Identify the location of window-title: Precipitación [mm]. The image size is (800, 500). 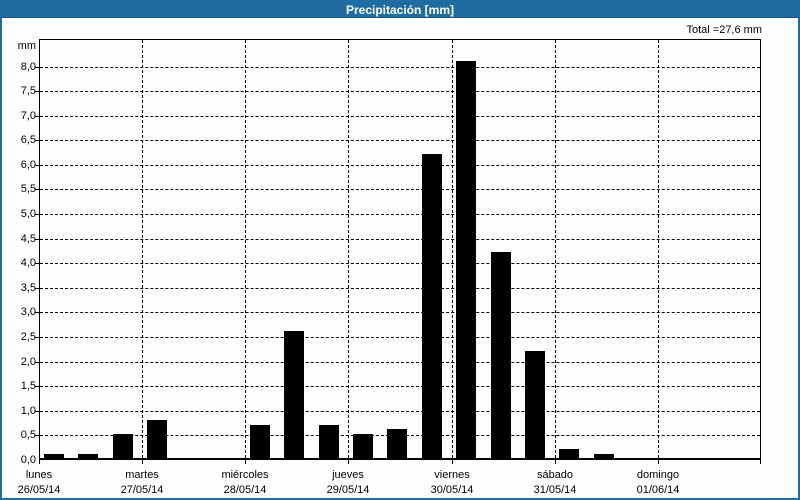
(400, 10).